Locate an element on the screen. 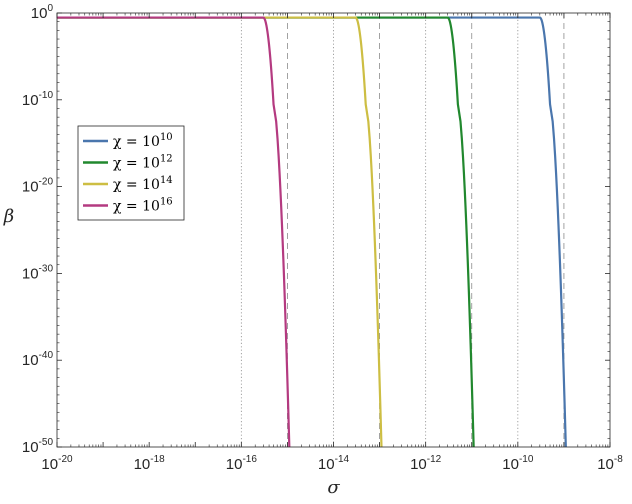 The height and width of the screenshot is (504, 632). legend-label-14: χ = 1014 is located at coordinates (143, 184).